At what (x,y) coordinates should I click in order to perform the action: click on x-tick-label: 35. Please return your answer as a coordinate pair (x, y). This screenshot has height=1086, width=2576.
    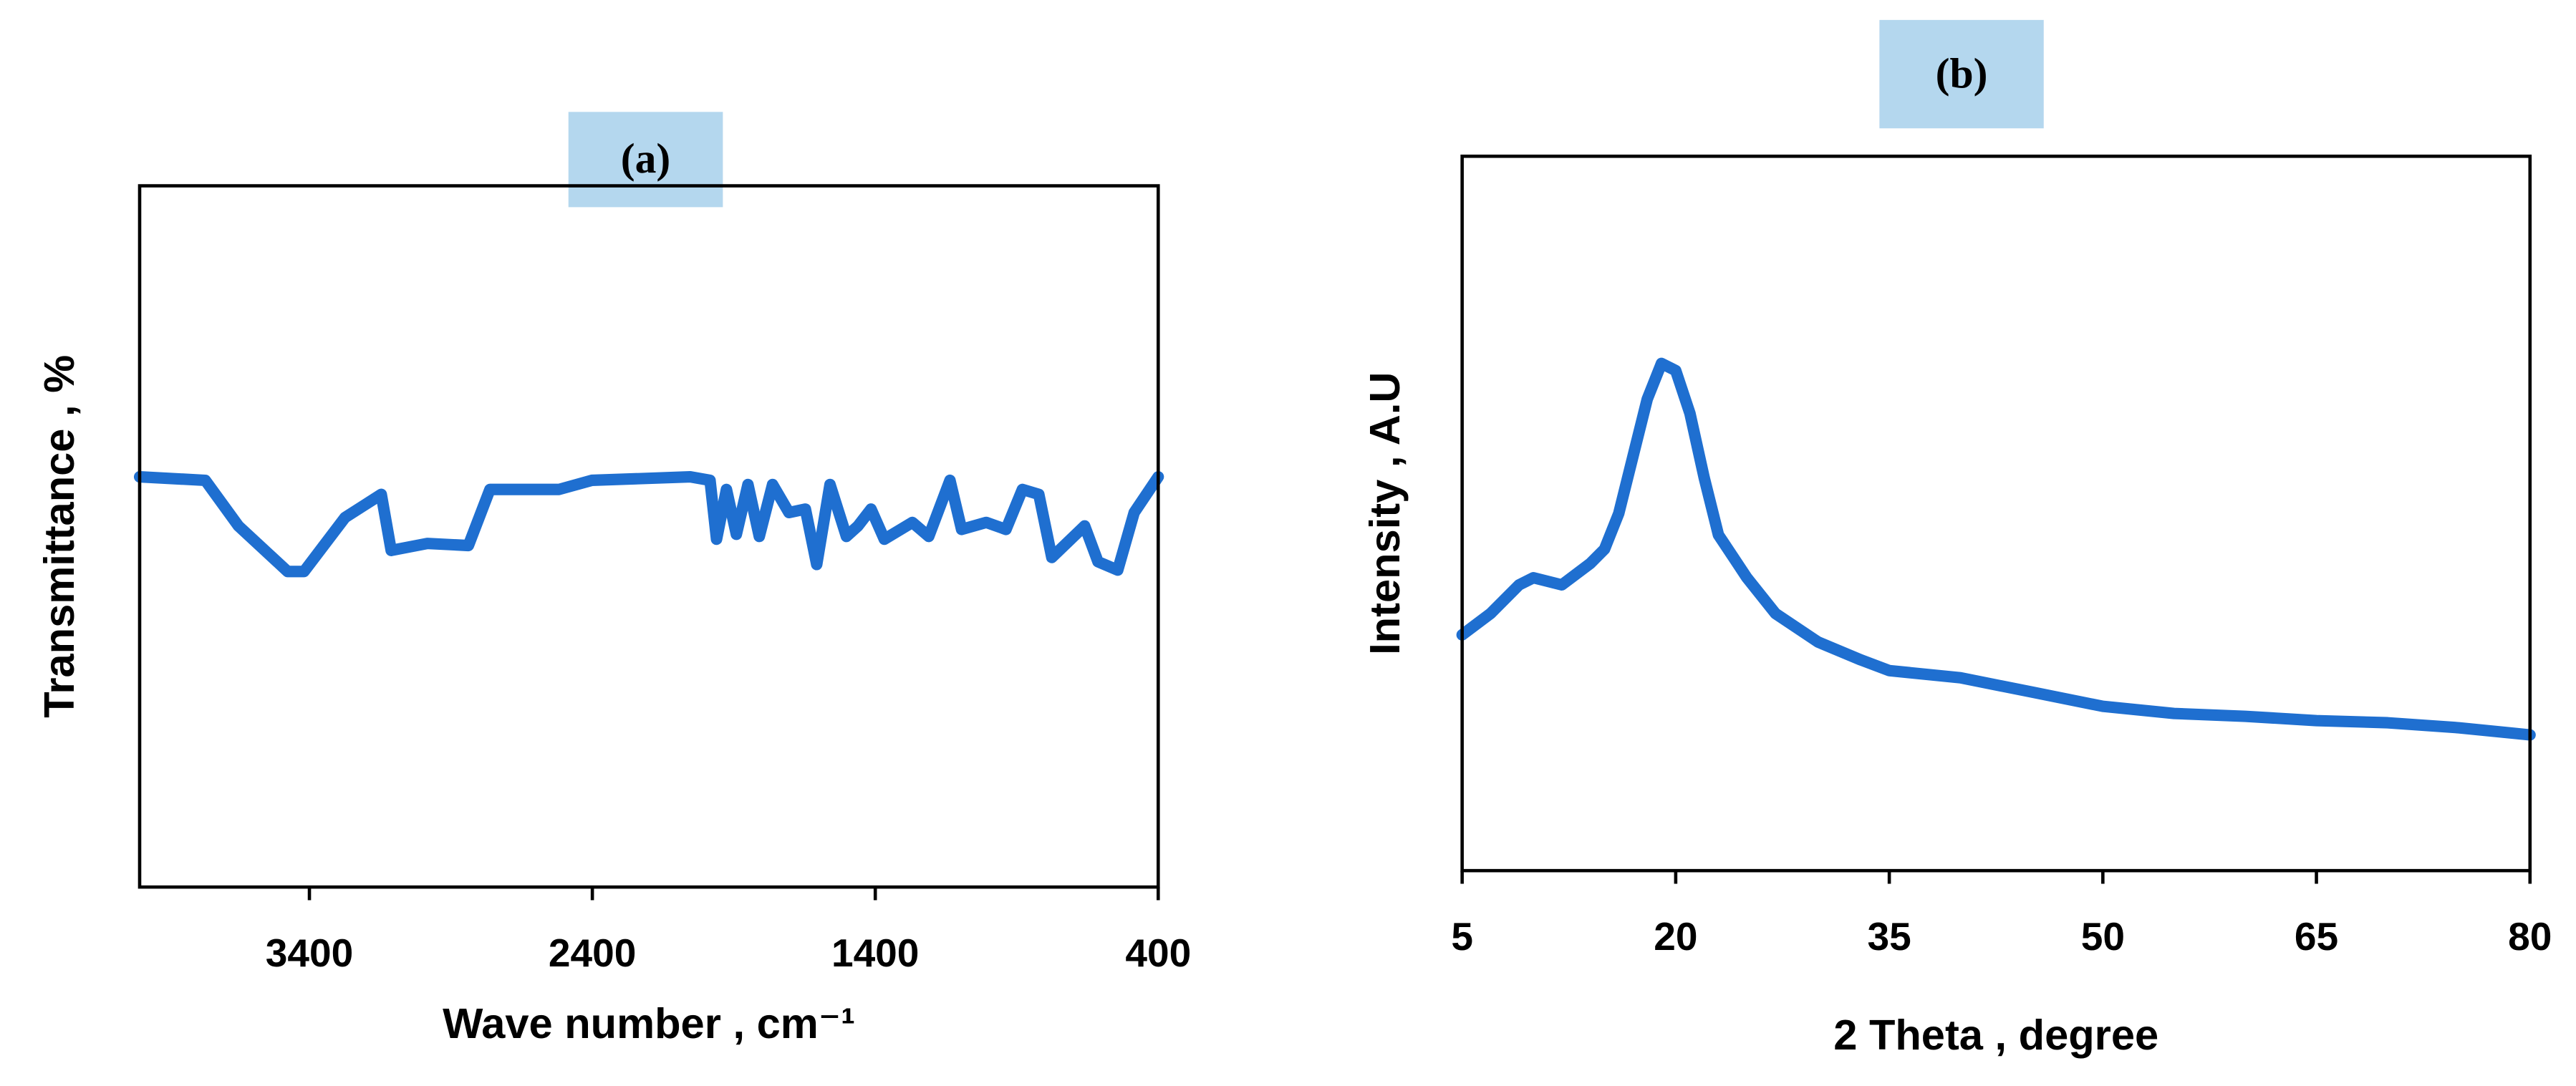
    Looking at the image, I should click on (1889, 936).